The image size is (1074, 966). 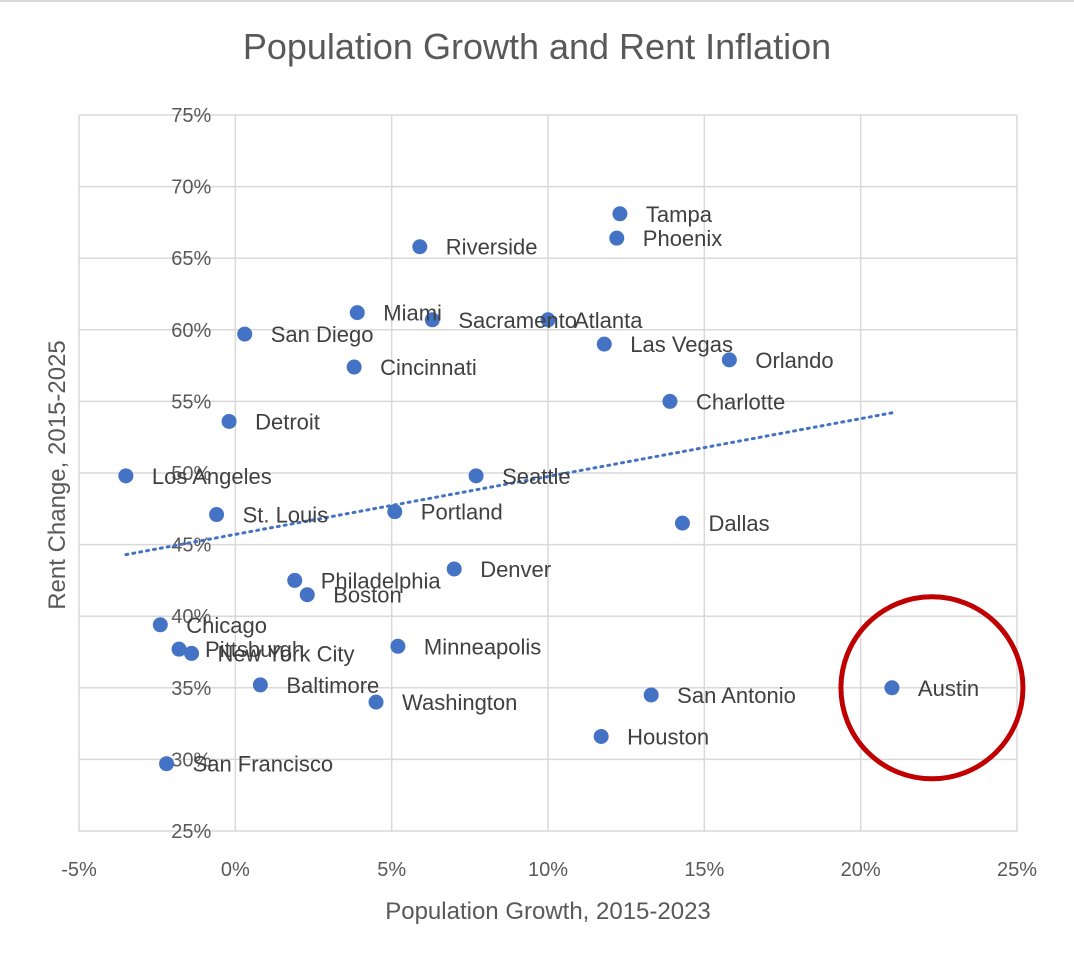 I want to click on x-tick-label: 10%, so click(x=548, y=870).